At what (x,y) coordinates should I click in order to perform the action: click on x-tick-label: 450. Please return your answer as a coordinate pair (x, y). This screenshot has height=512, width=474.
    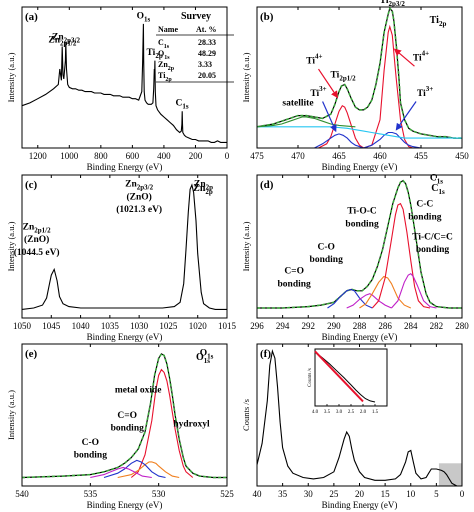
    Looking at the image, I should click on (462, 156).